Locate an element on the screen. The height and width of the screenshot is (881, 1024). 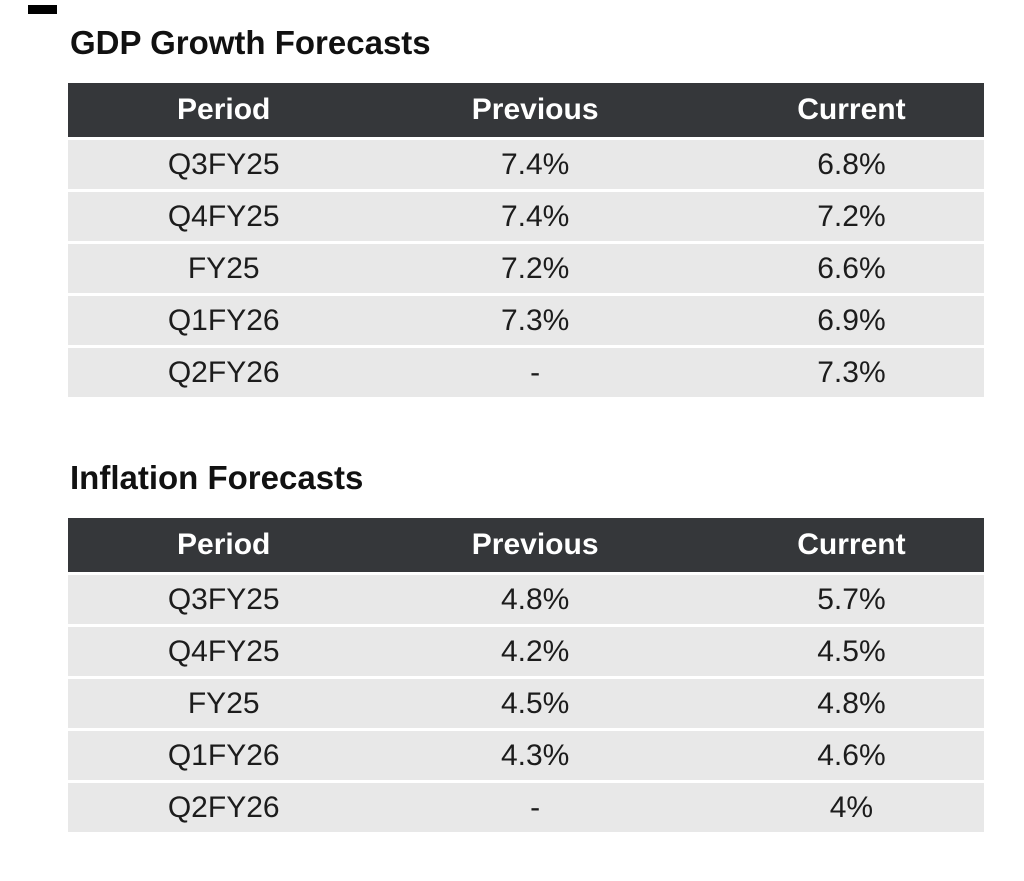
cell-current: 7.3% is located at coordinates (837, 371).